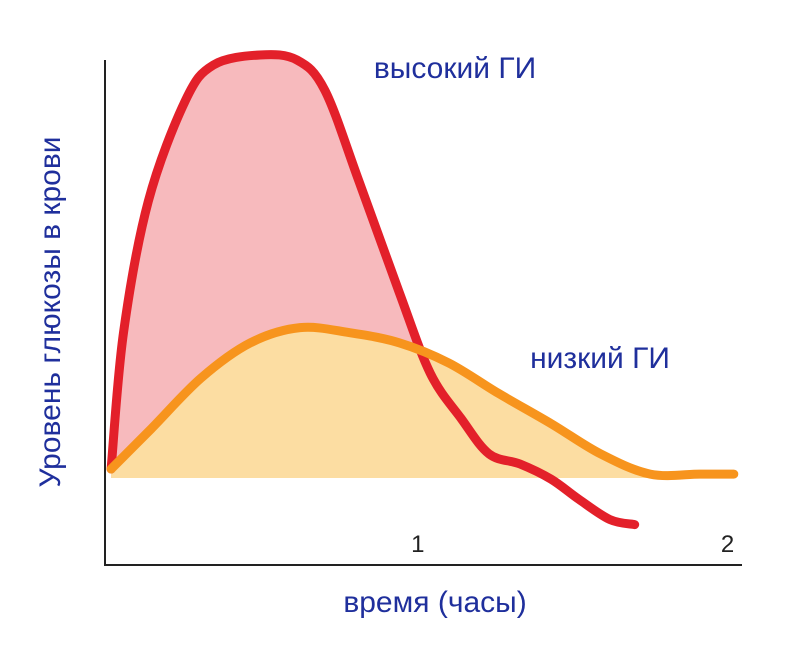 Image resolution: width=800 pixels, height=646 pixels. I want to click on series-label: высокий ГИ, so click(455, 68).